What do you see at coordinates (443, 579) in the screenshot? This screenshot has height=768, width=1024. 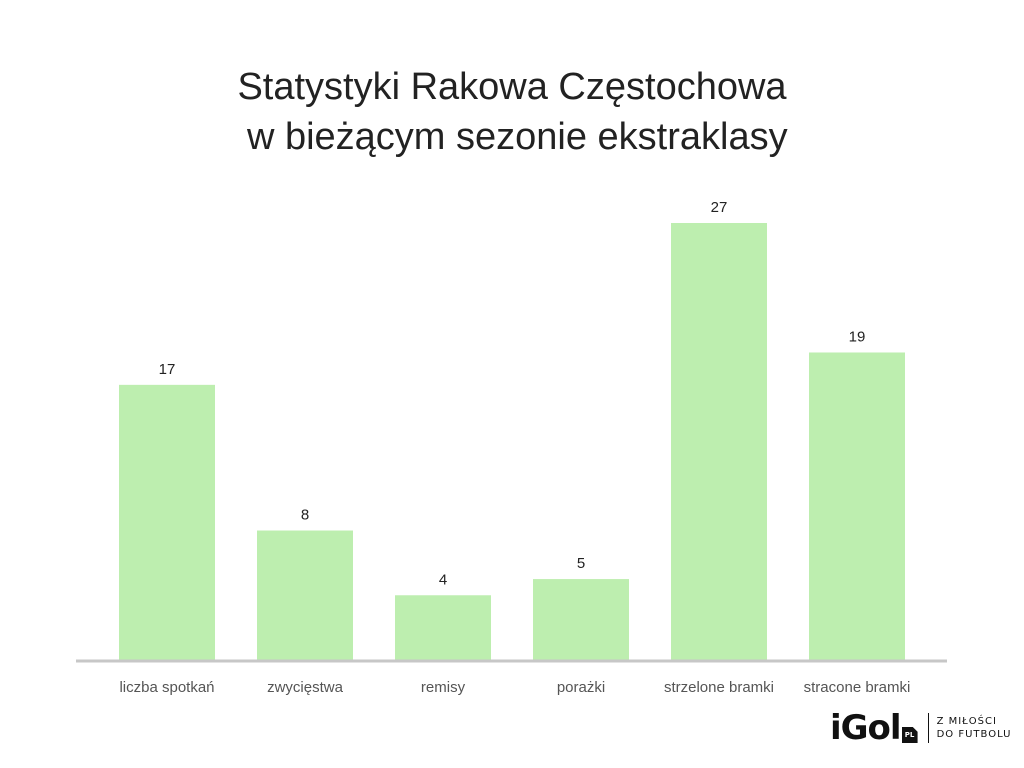 I see `bar-value-label-2: 4` at bounding box center [443, 579].